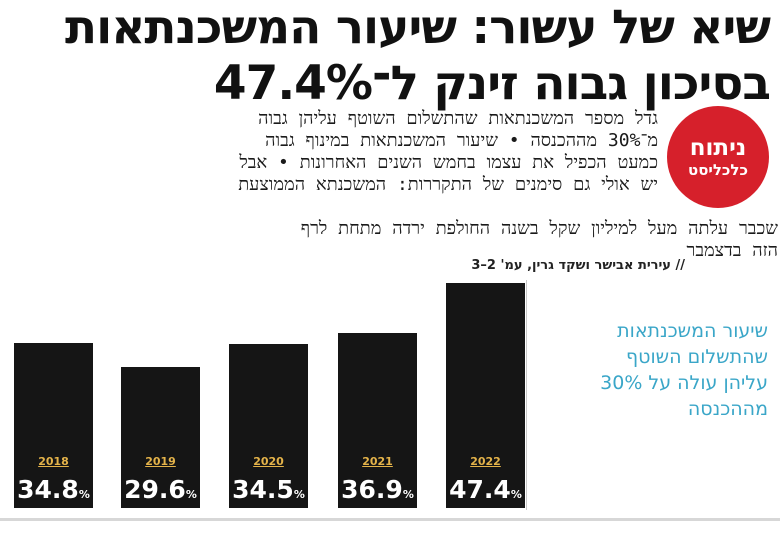  What do you see at coordinates (684, 383) in the screenshot?
I see `caption-line-3: עליהן עולה על 30%` at bounding box center [684, 383].